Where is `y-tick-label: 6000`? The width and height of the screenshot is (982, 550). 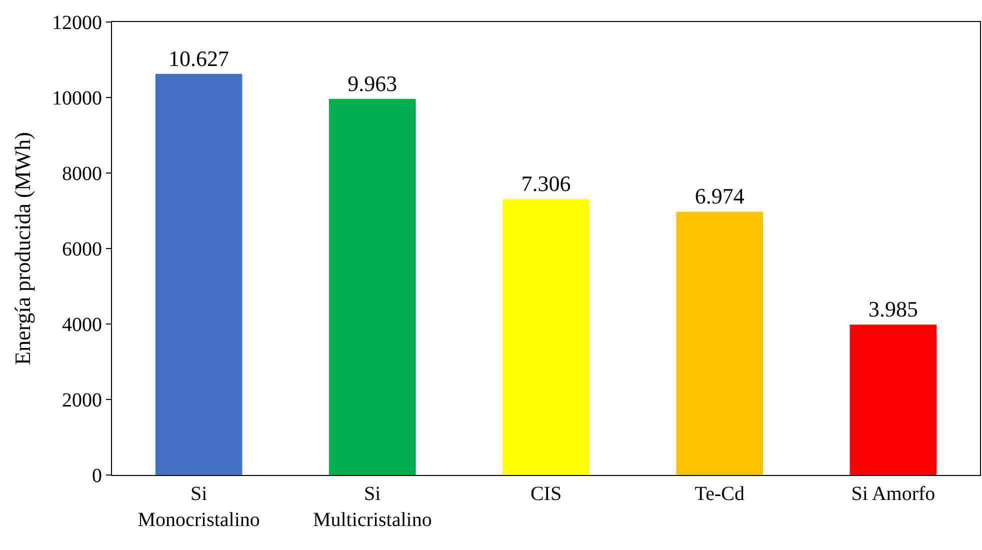
y-tick-label: 6000 is located at coordinates (82, 249).